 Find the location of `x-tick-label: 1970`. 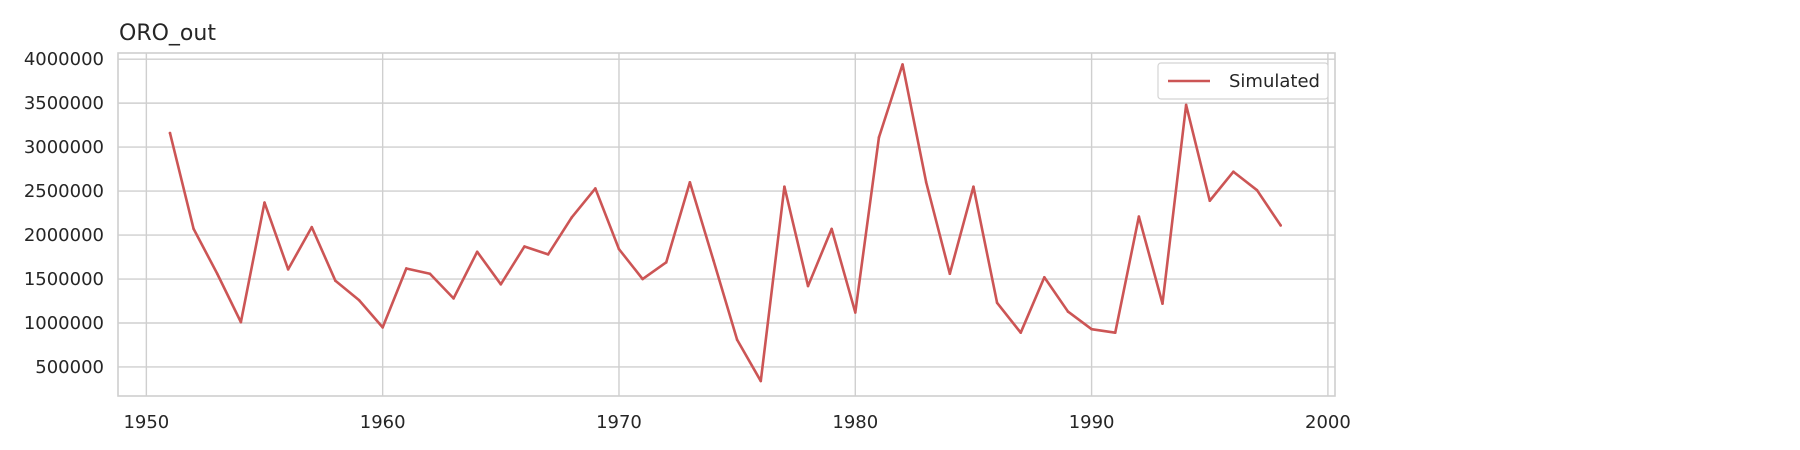

x-tick-label: 1970 is located at coordinates (619, 422).